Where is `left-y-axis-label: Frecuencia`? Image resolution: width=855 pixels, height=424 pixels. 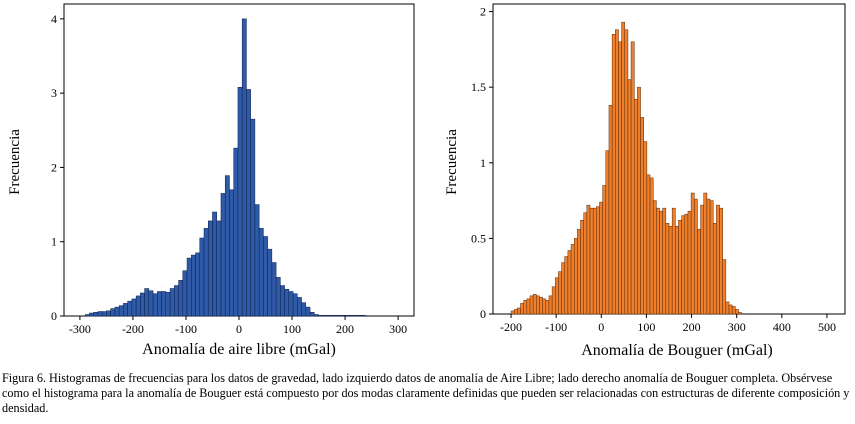
left-y-axis-label: Frecuencia is located at coordinates (15, 162).